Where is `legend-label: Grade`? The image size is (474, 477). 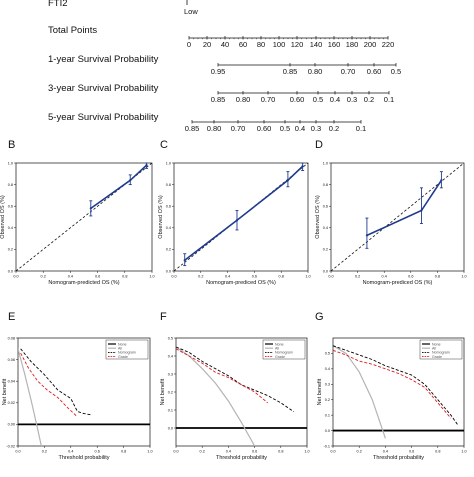 legend-label: Grade is located at coordinates (437, 357).